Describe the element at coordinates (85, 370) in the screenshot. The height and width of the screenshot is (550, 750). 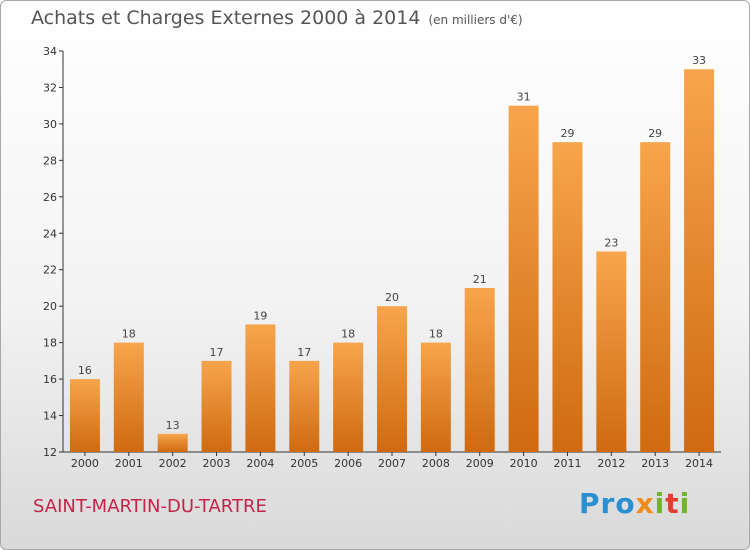
I see `data-label: 16` at that location.